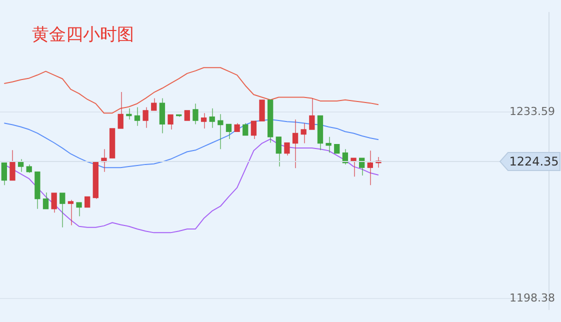 The width and height of the screenshot is (561, 322). Describe the element at coordinates (532, 297) in the screenshot. I see `y-tick-label: 1198.38` at that location.